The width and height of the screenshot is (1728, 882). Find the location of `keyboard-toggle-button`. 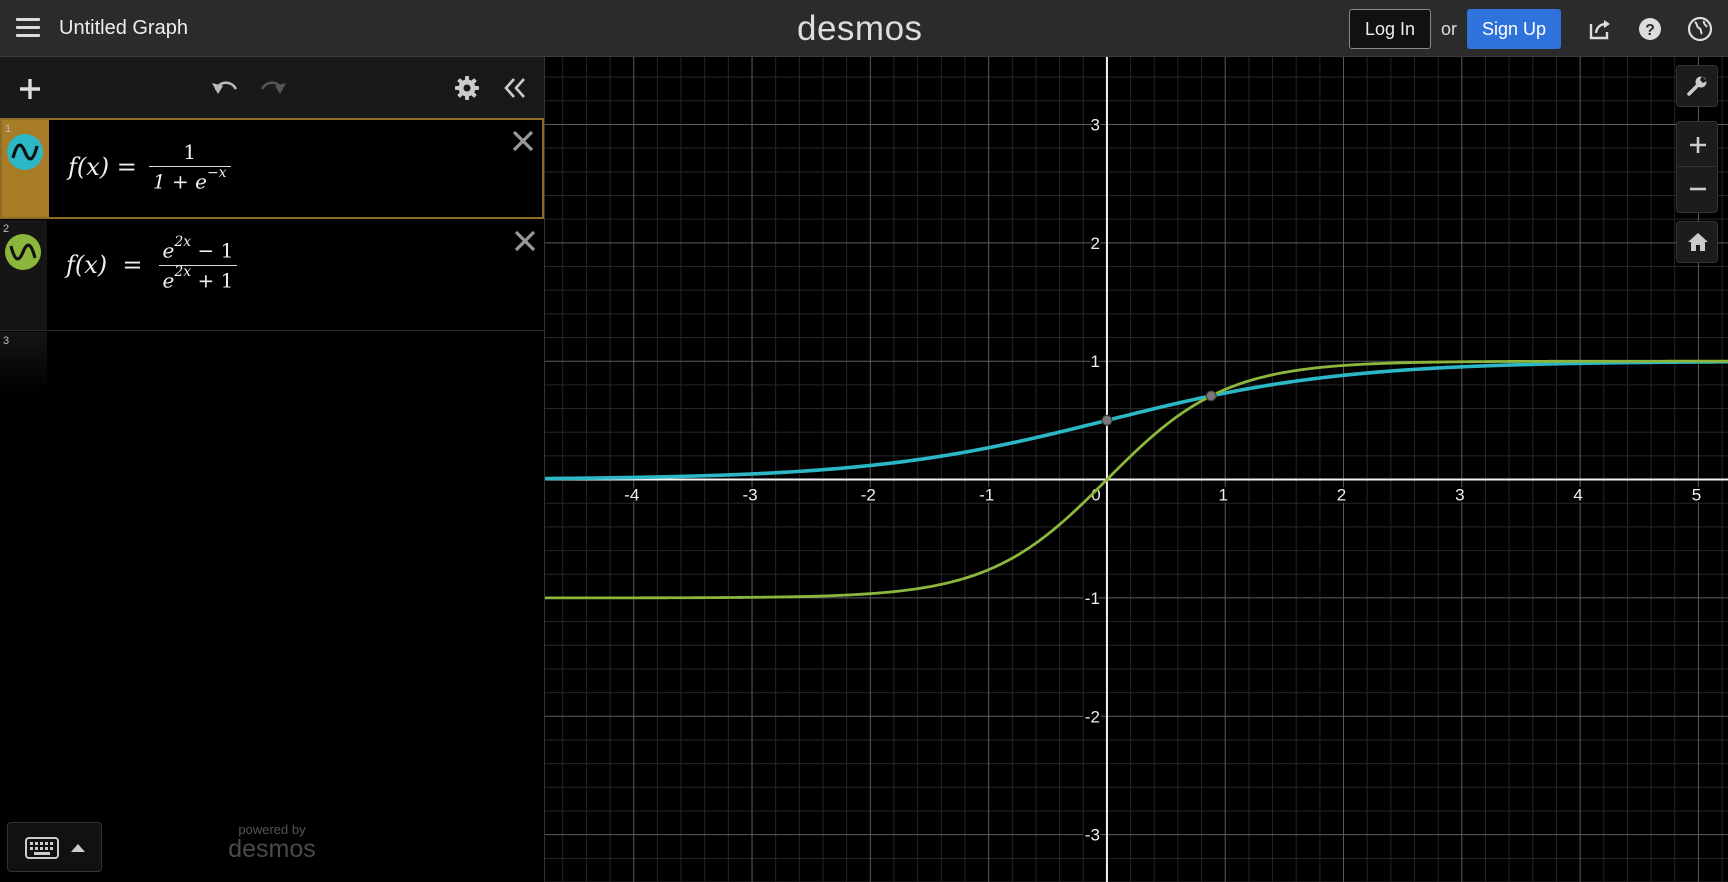

keyboard-toggle-button is located at coordinates (54, 847).